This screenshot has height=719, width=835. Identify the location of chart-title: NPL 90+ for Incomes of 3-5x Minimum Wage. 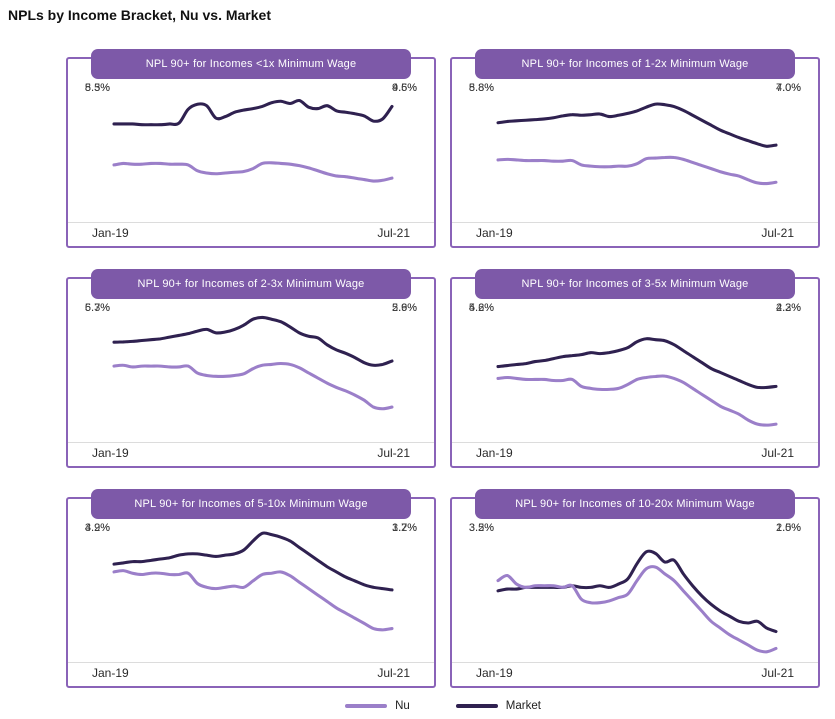
(635, 284).